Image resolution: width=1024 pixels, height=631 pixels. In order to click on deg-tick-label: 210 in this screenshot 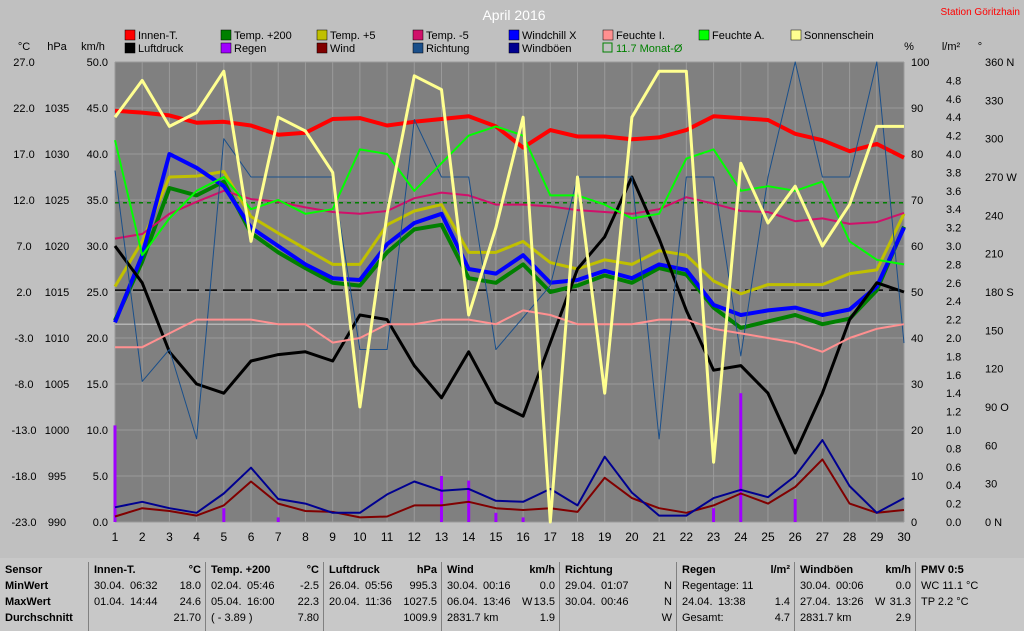, I will do `click(994, 255)`.